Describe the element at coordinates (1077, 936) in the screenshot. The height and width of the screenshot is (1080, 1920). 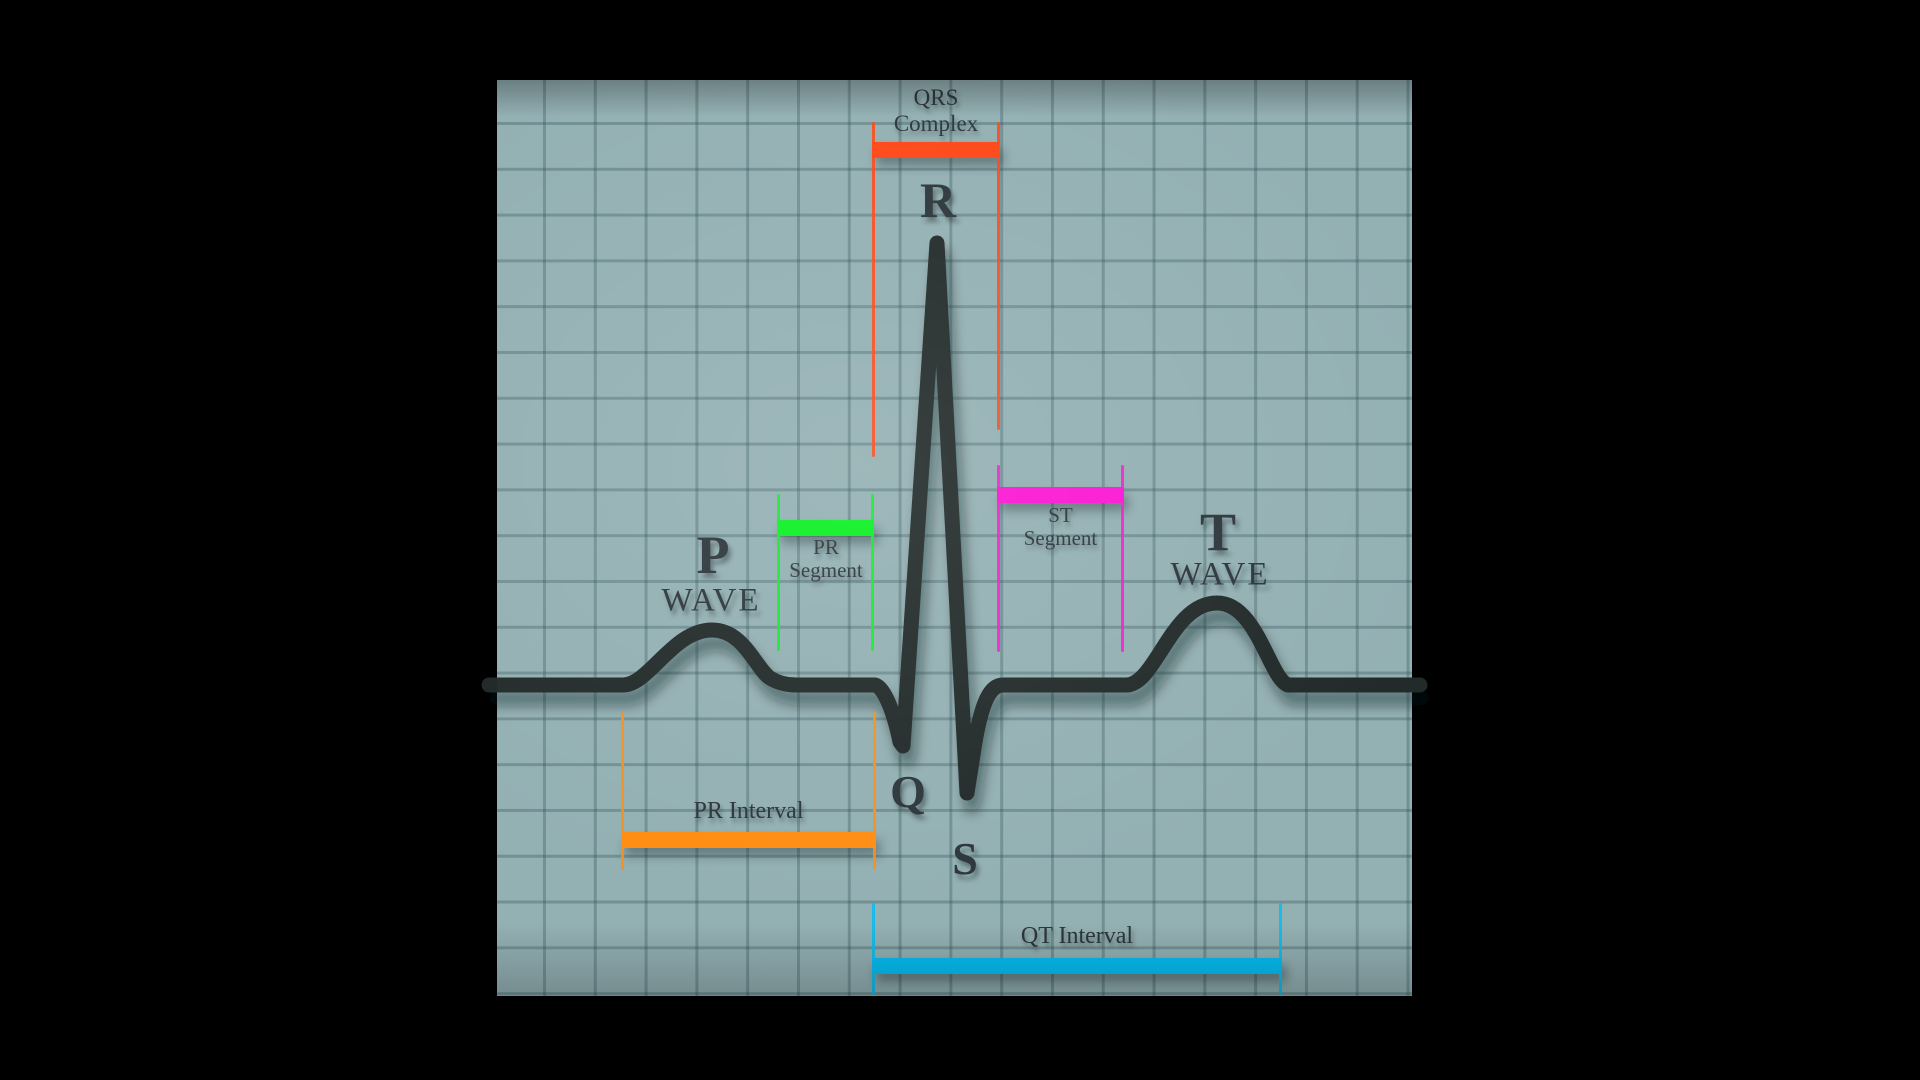
I see `qt-interval-label: QT Interval` at that location.